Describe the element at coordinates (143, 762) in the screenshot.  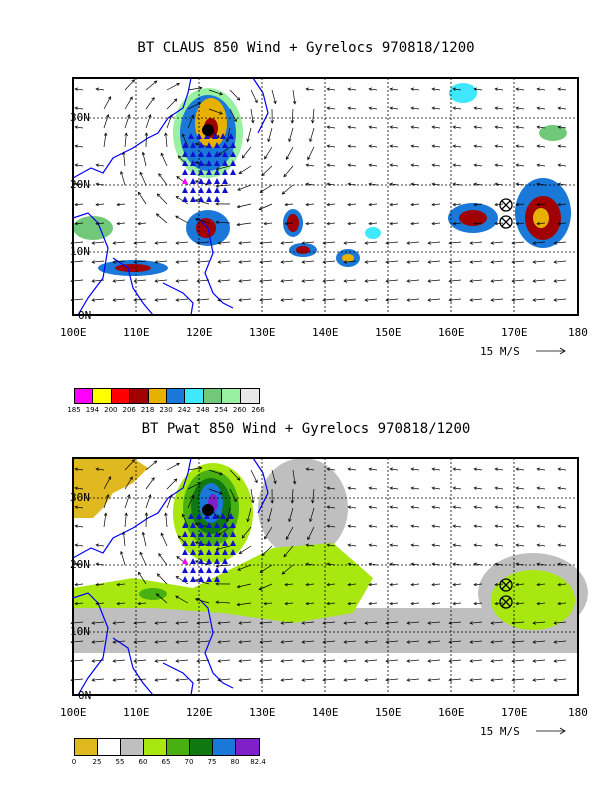
I see `colorbar-label: 60` at that location.